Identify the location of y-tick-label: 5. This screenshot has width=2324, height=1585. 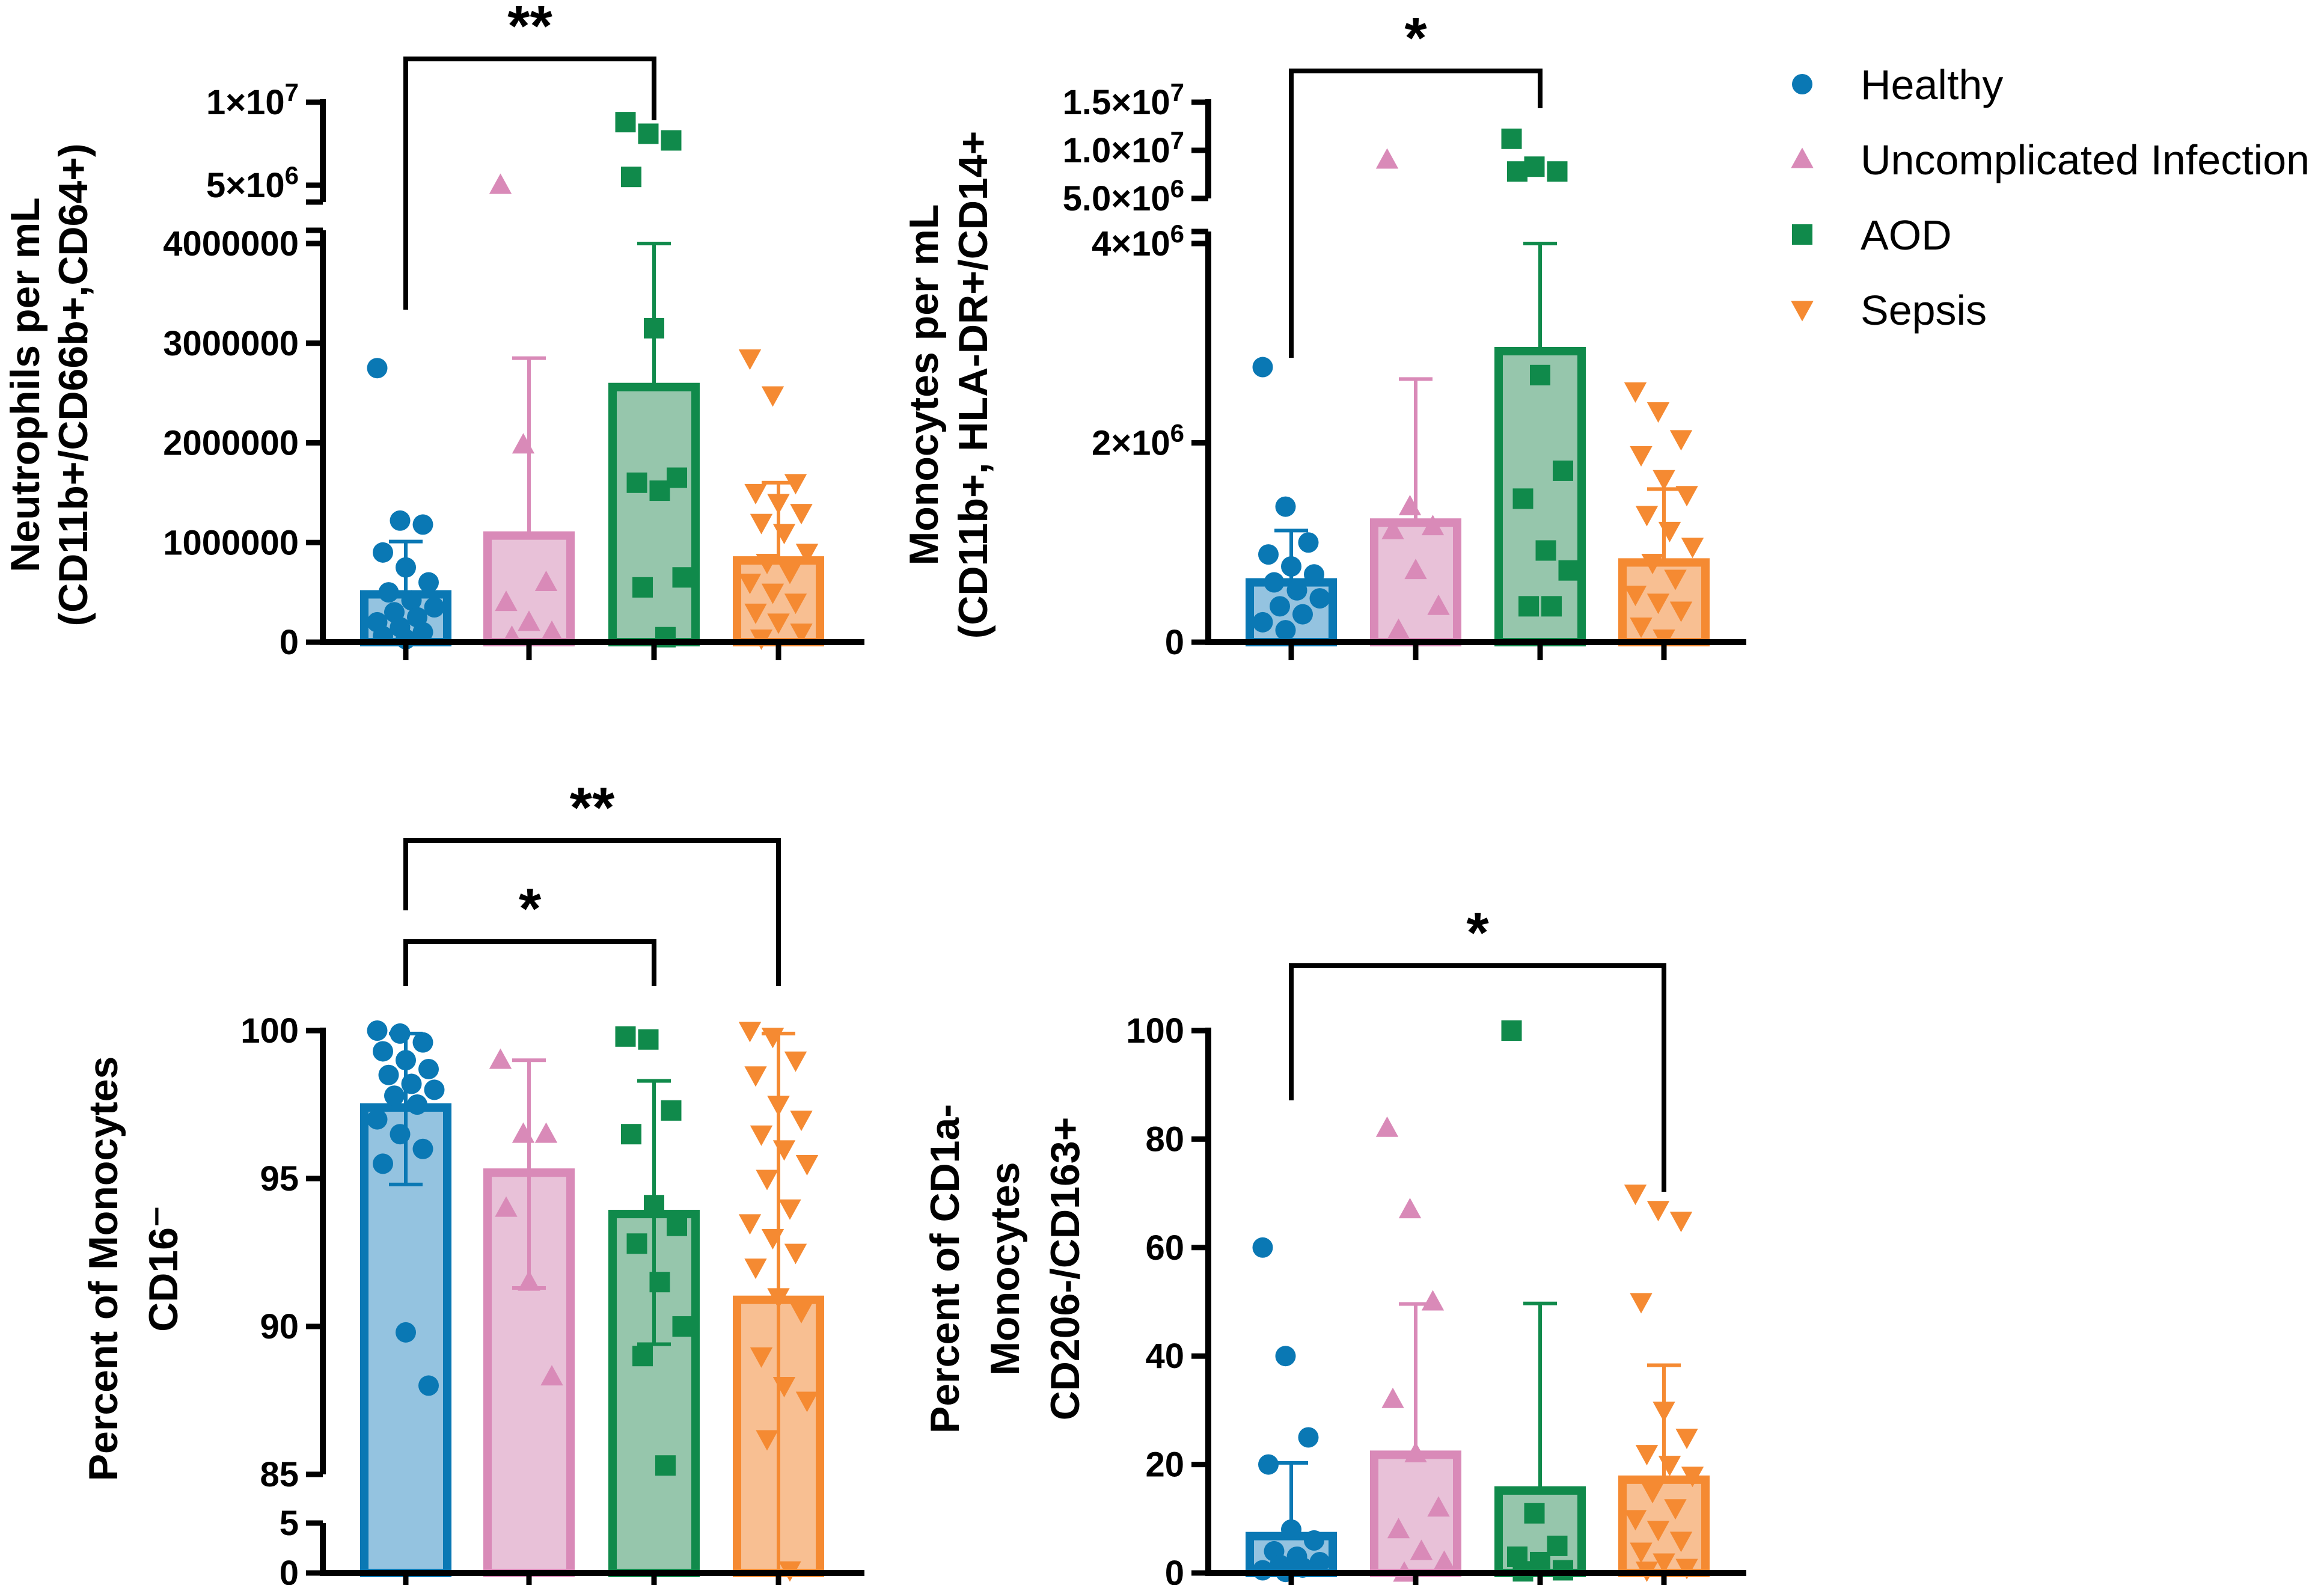
(290, 1523).